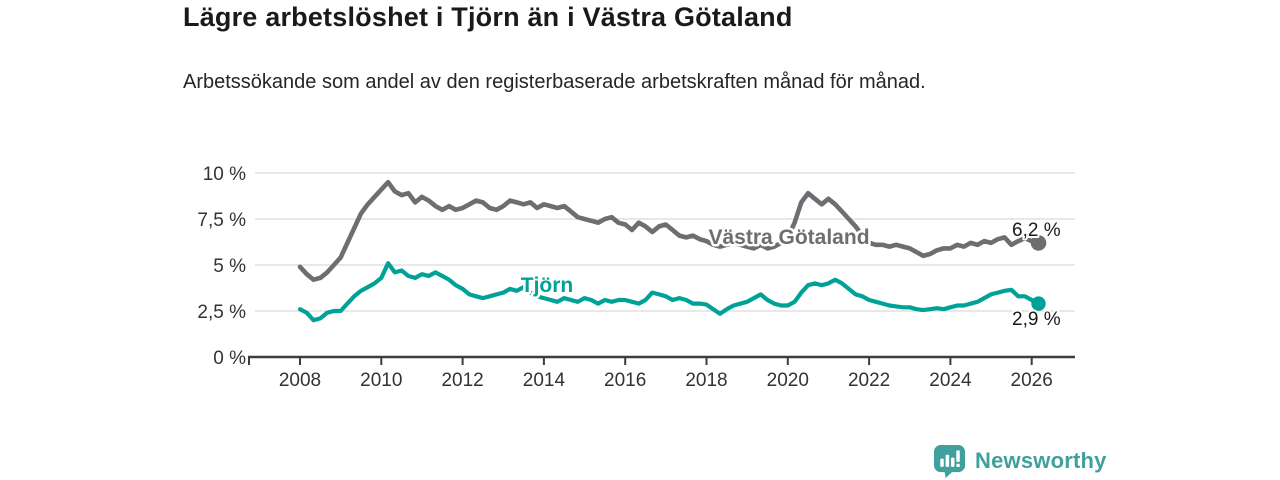  What do you see at coordinates (669, 231) in the screenshot?
I see `series-line-vastra-gotaland` at bounding box center [669, 231].